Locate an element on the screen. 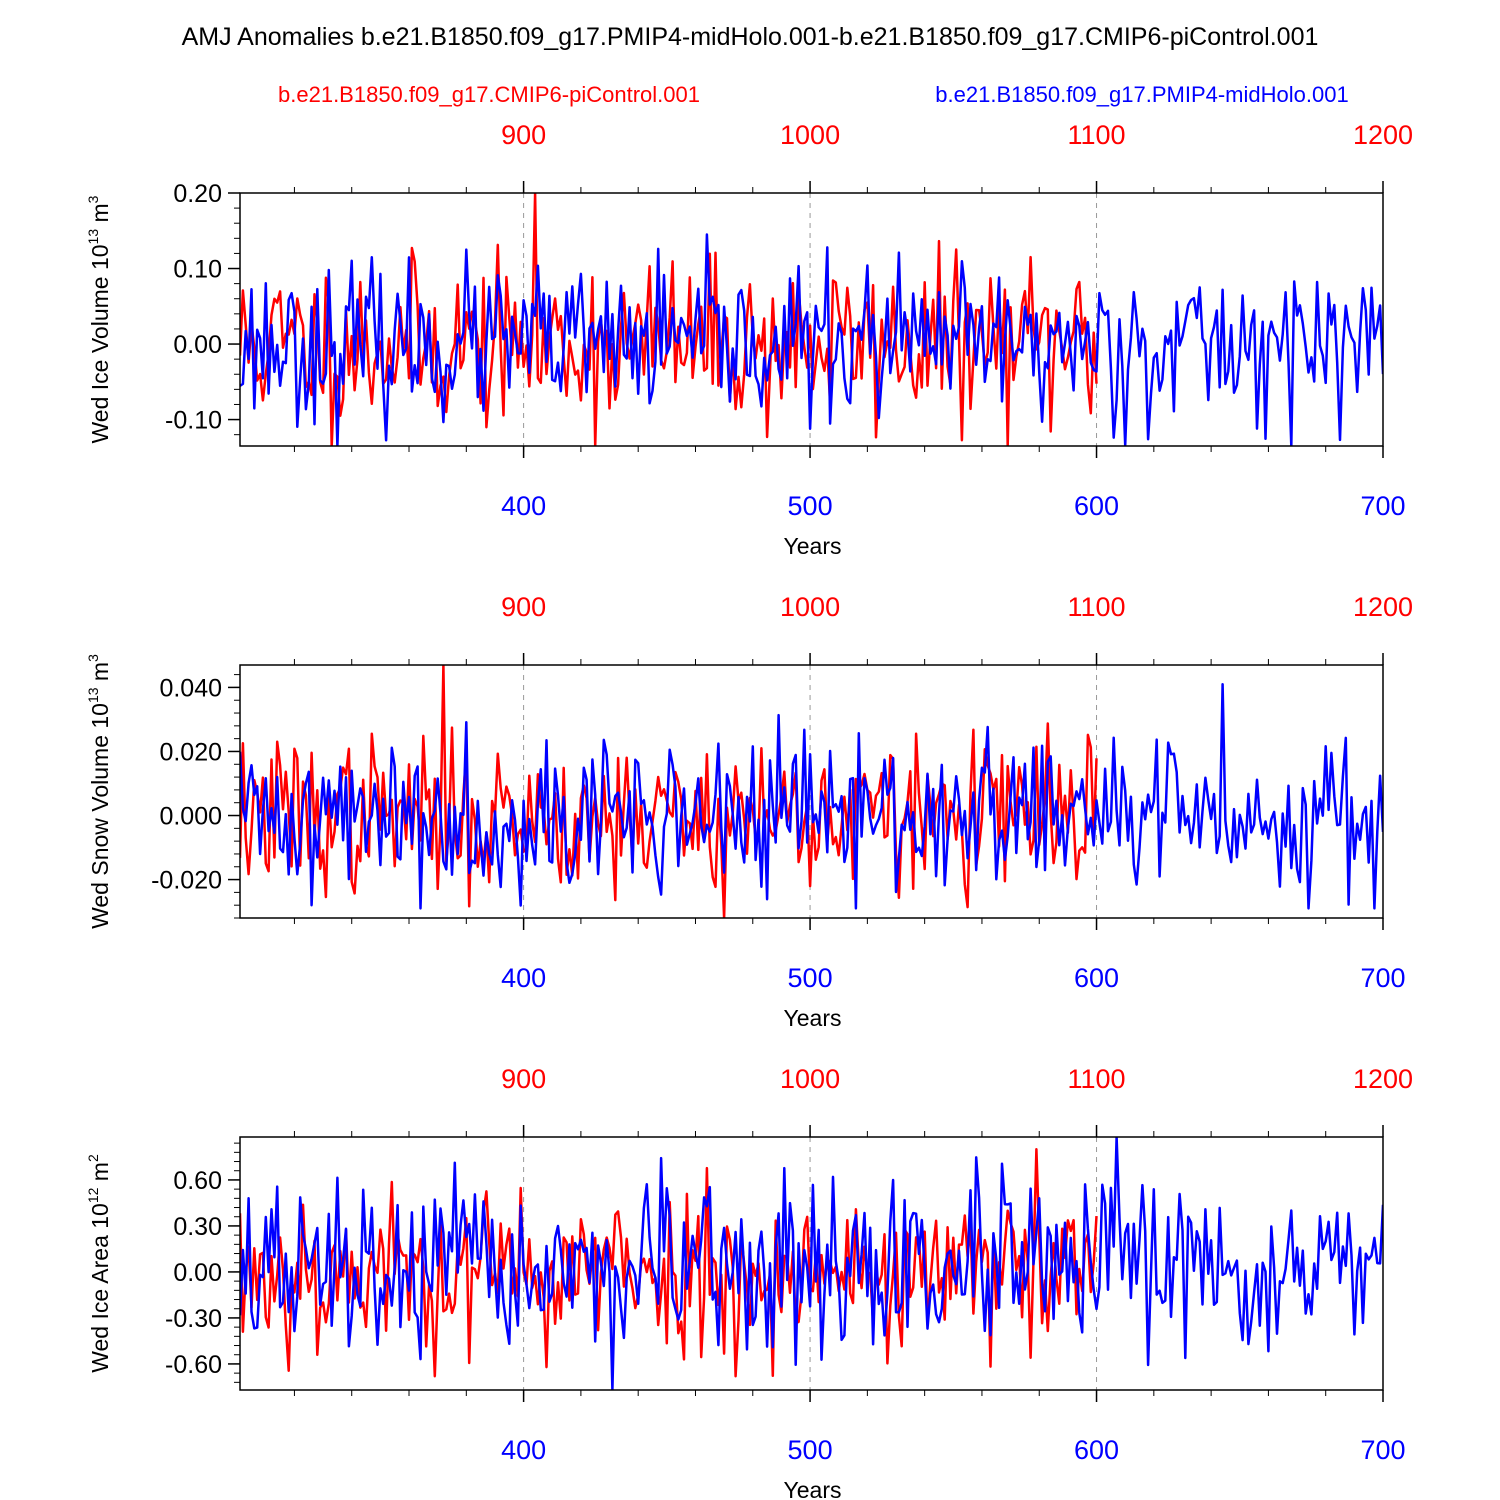  y-axis-label: Wed Ice Area 1012 m2 is located at coordinates (99, 1263).